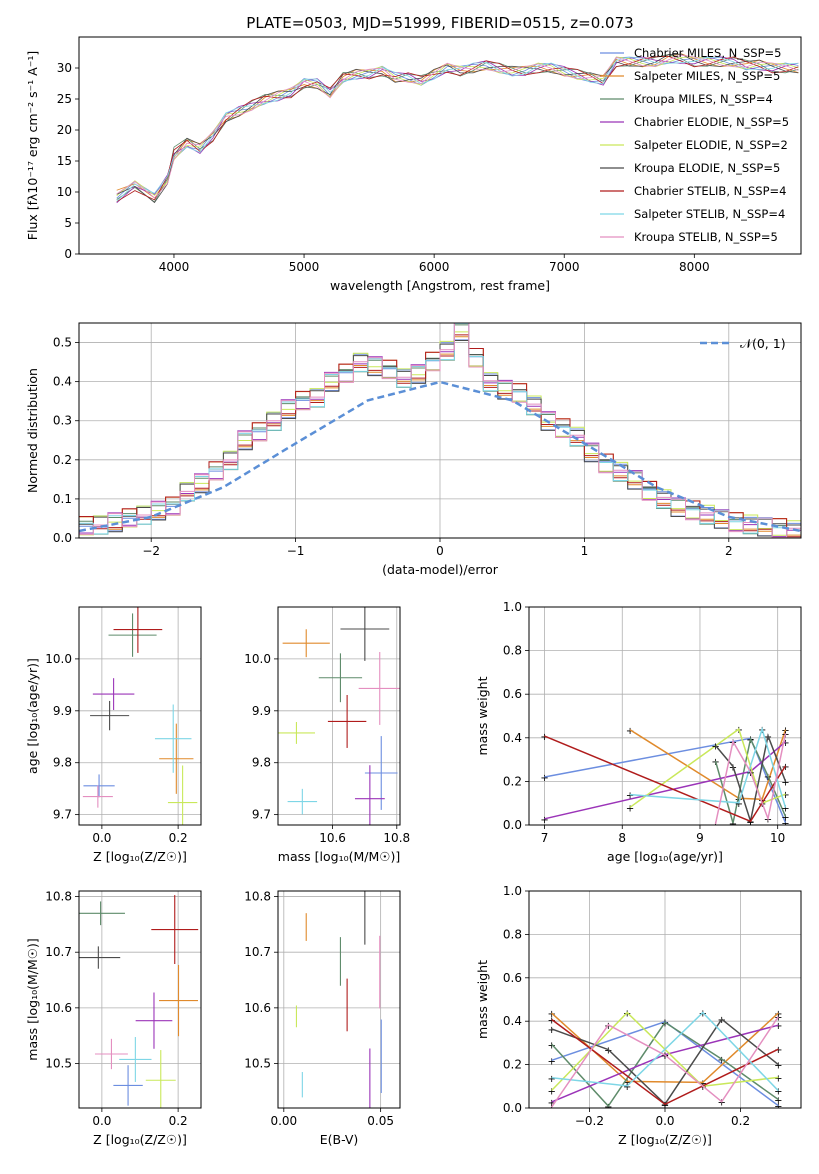 The width and height of the screenshot is (819, 1174). I want to click on y-tick-label: 9.8, so click(62, 763).